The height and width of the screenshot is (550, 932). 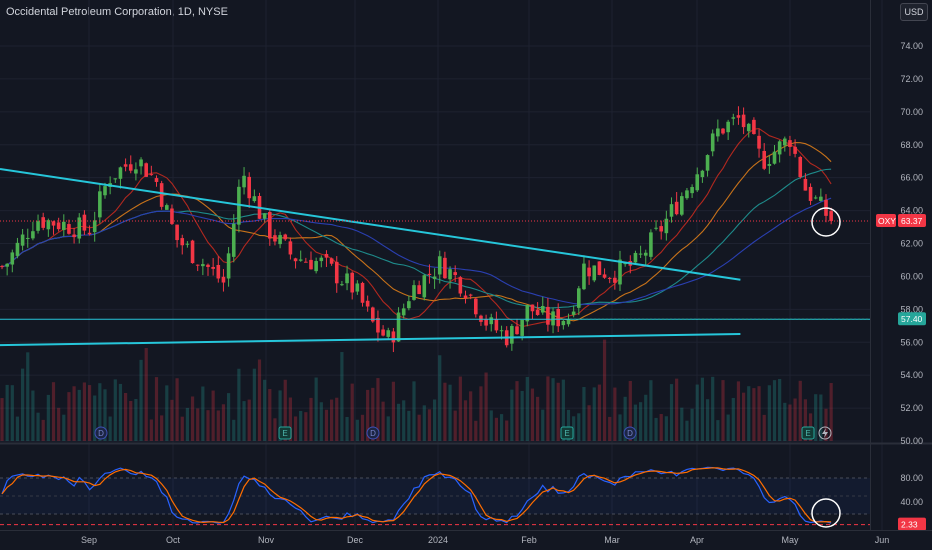 I want to click on time-tick-label: Apr, so click(x=697, y=540).